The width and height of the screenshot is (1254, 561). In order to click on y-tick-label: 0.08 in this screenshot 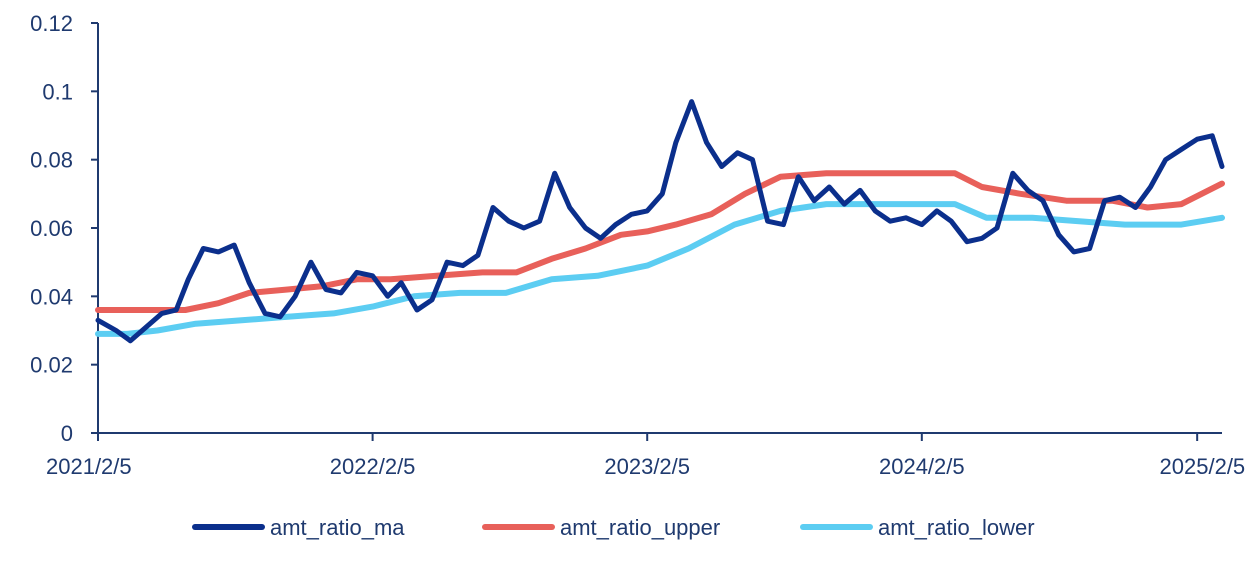, I will do `click(51, 160)`.